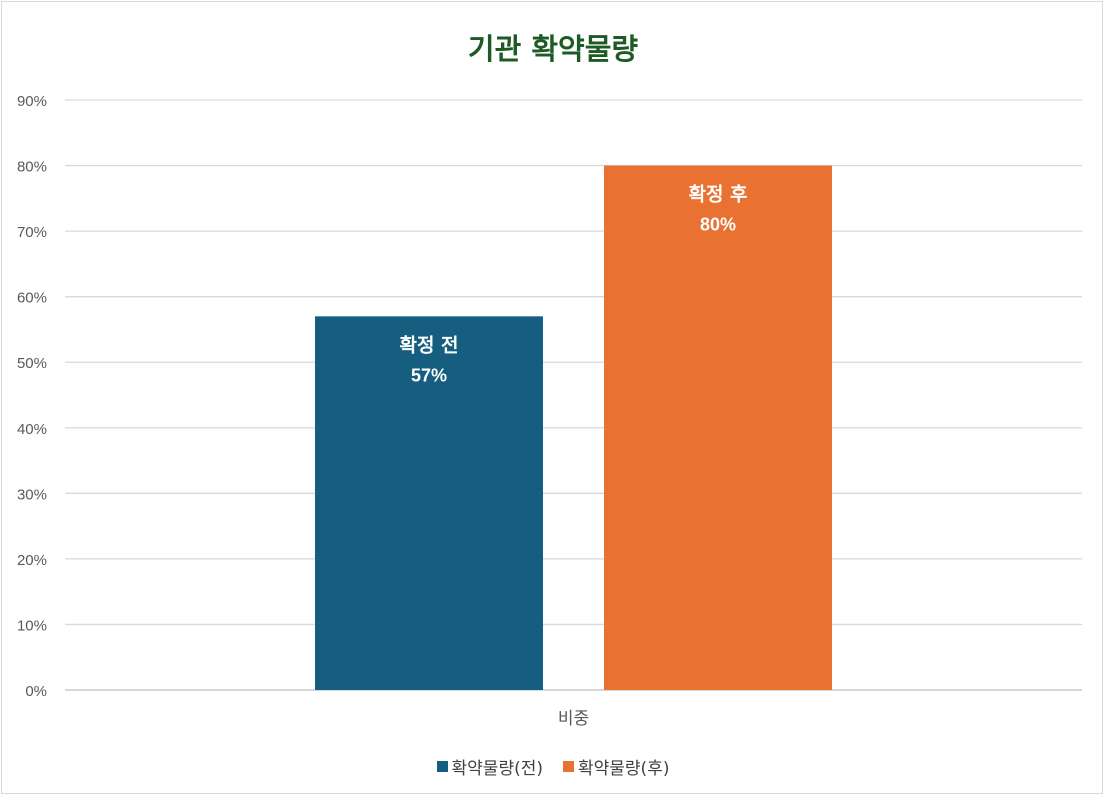 Image resolution: width=1106 pixels, height=797 pixels. I want to click on legend-swatch-before, so click(442, 766).